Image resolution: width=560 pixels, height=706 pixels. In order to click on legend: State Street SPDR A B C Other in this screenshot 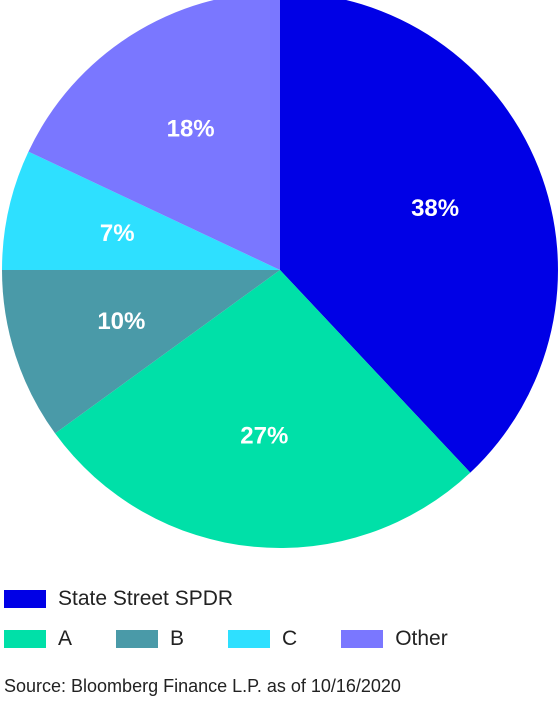, I will do `click(280, 624)`.